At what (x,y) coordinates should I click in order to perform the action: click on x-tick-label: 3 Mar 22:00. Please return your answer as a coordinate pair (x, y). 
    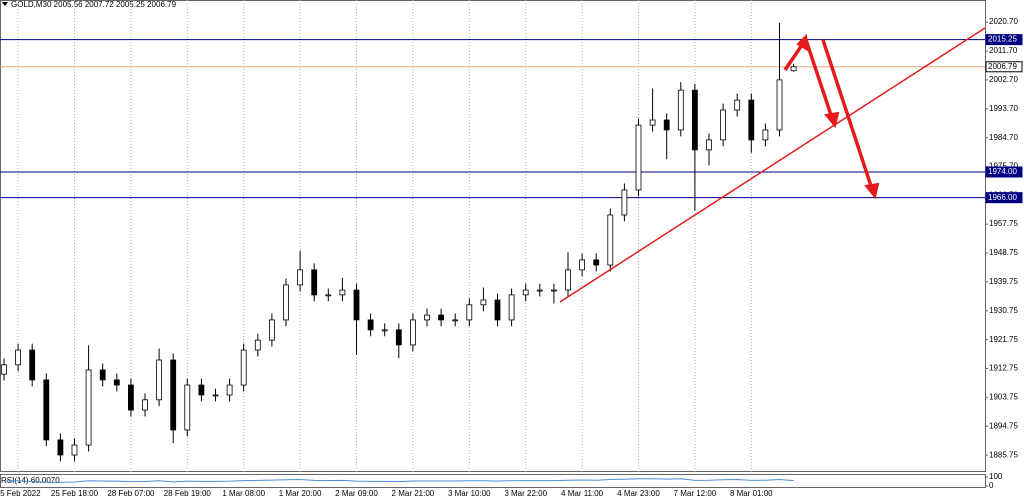
    Looking at the image, I should click on (525, 493).